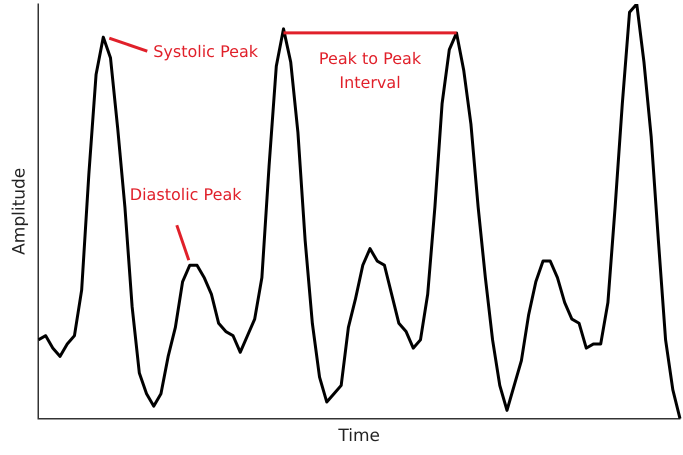  What do you see at coordinates (370, 71) in the screenshot?
I see `annotation: Peak to Peak Interval` at bounding box center [370, 71].